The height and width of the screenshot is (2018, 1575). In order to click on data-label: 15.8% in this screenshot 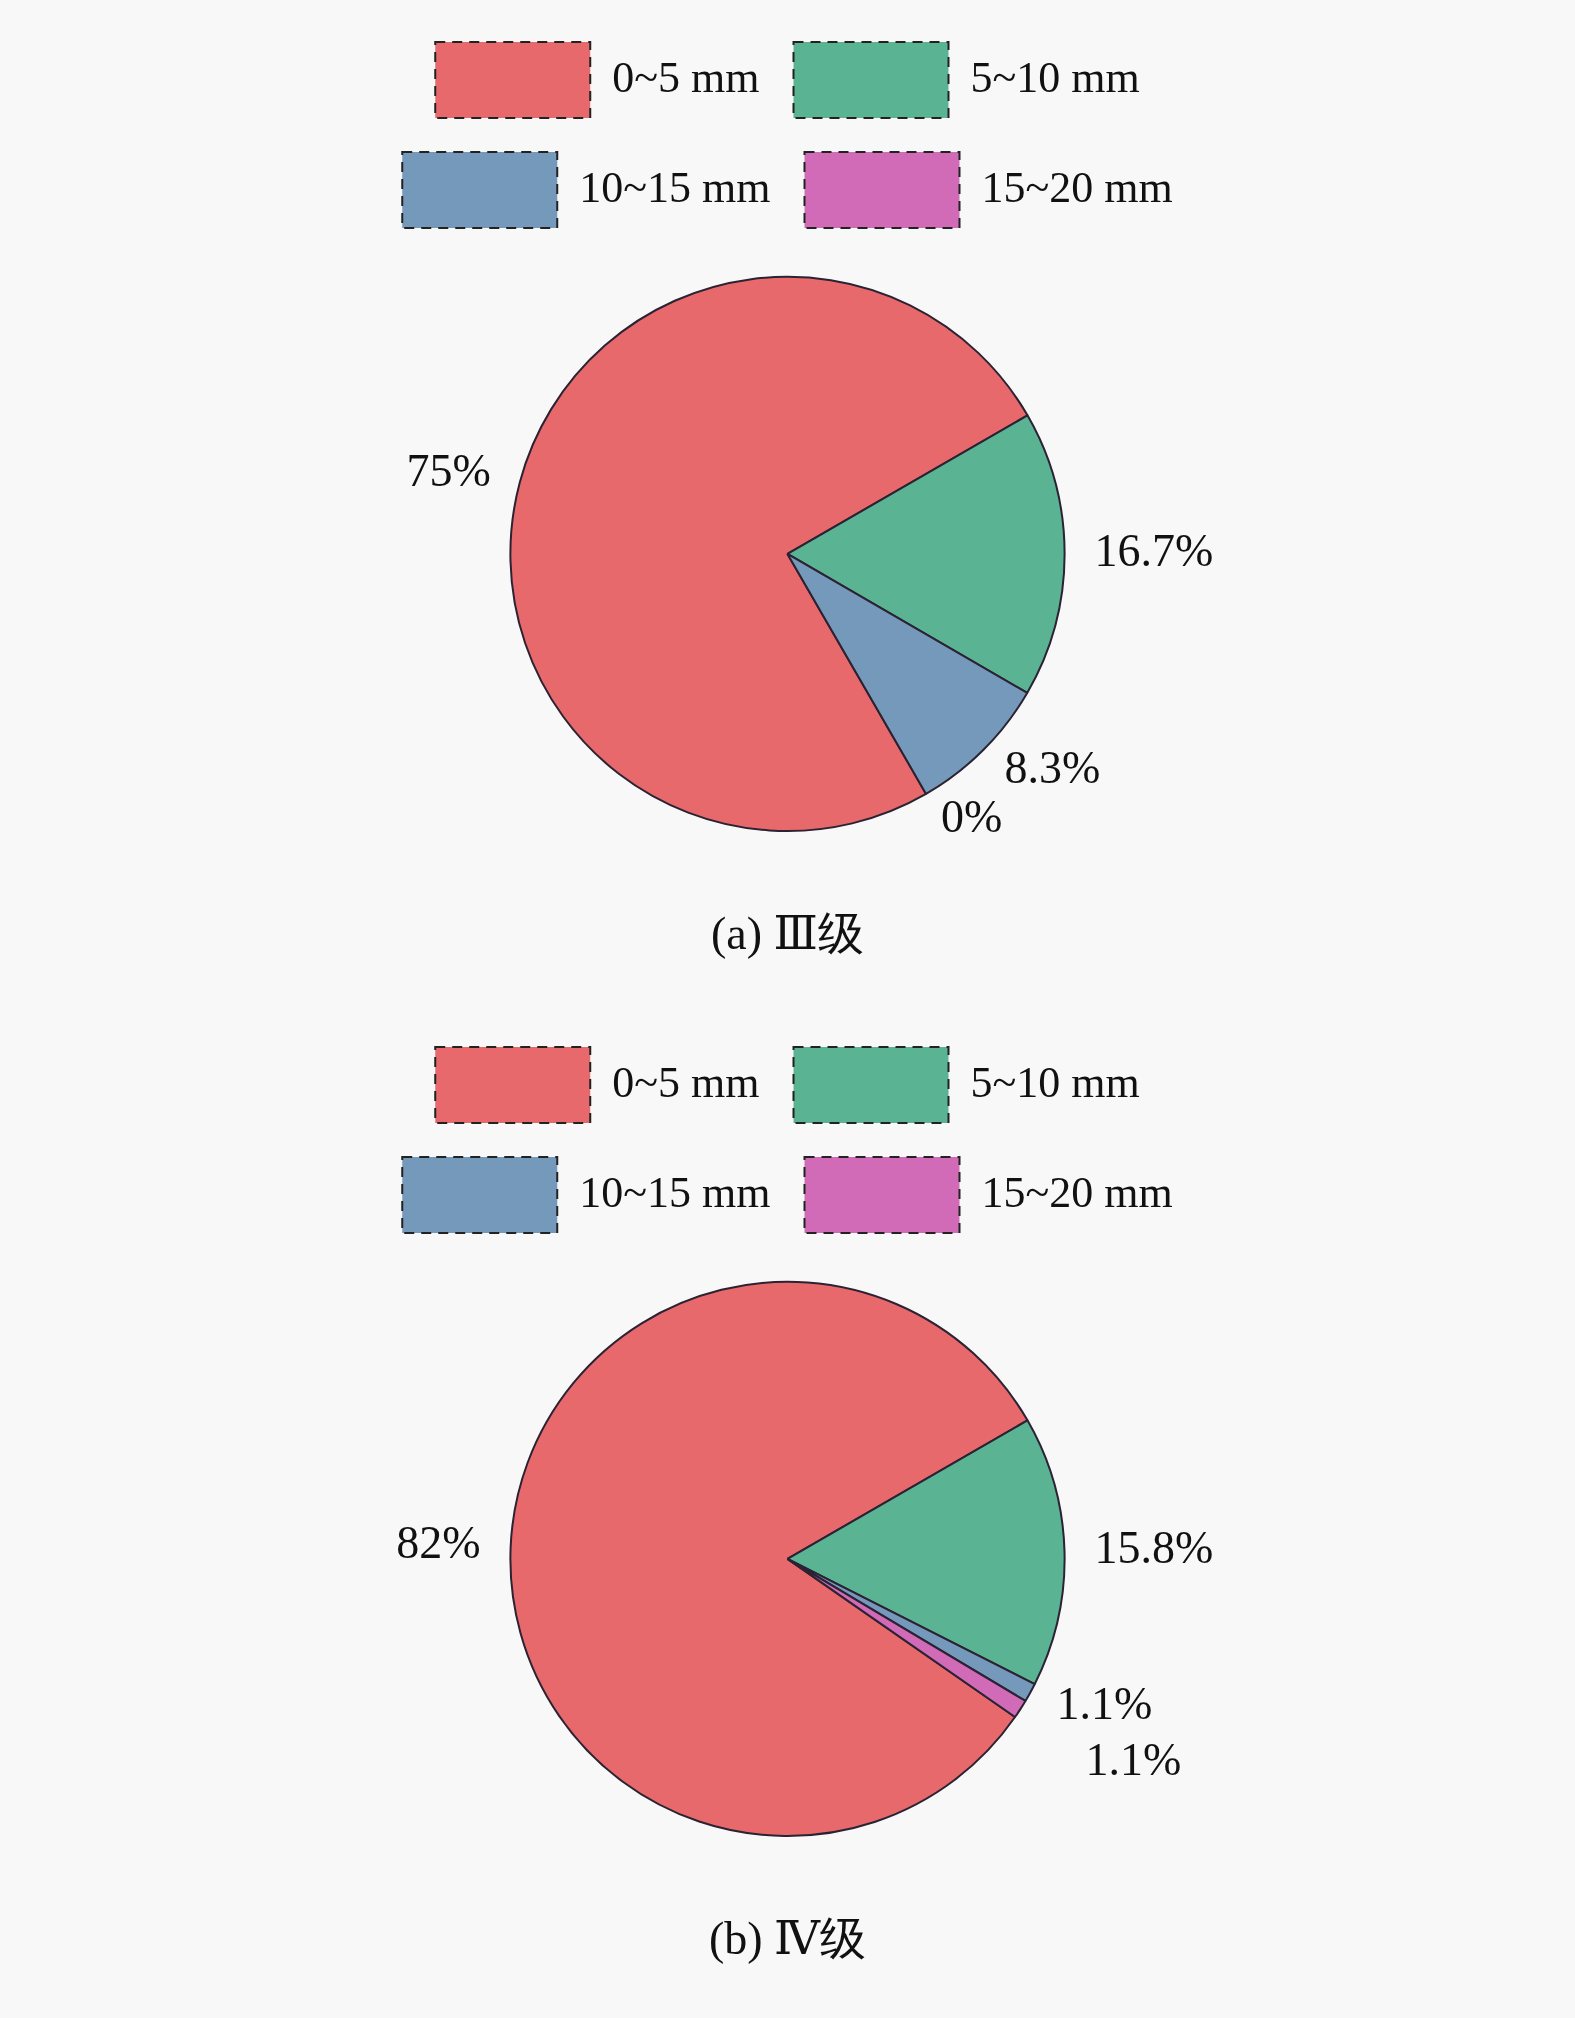, I will do `click(1154, 1547)`.